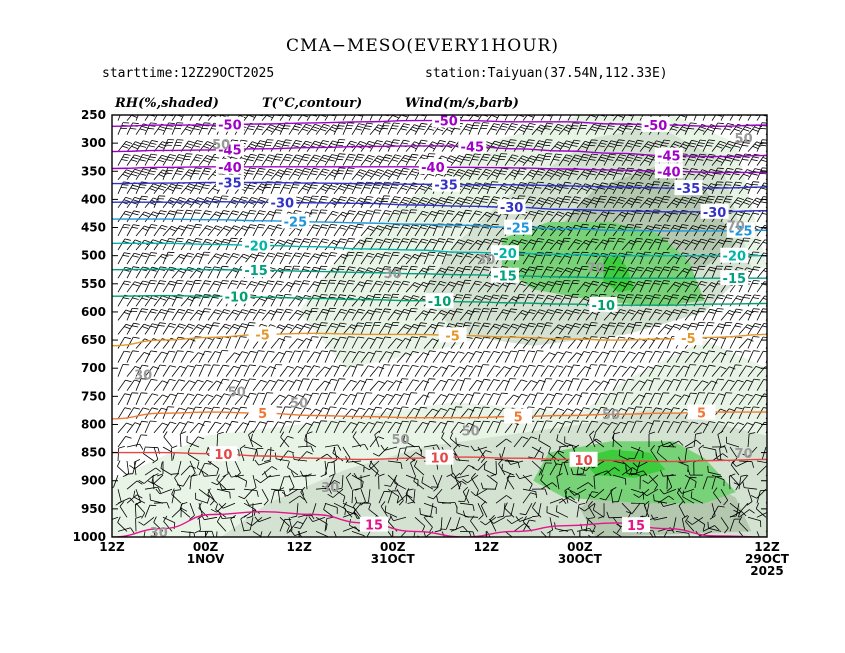 The image size is (845, 653). I want to click on rh-legend-label: RH(%,shaded), so click(167, 103).